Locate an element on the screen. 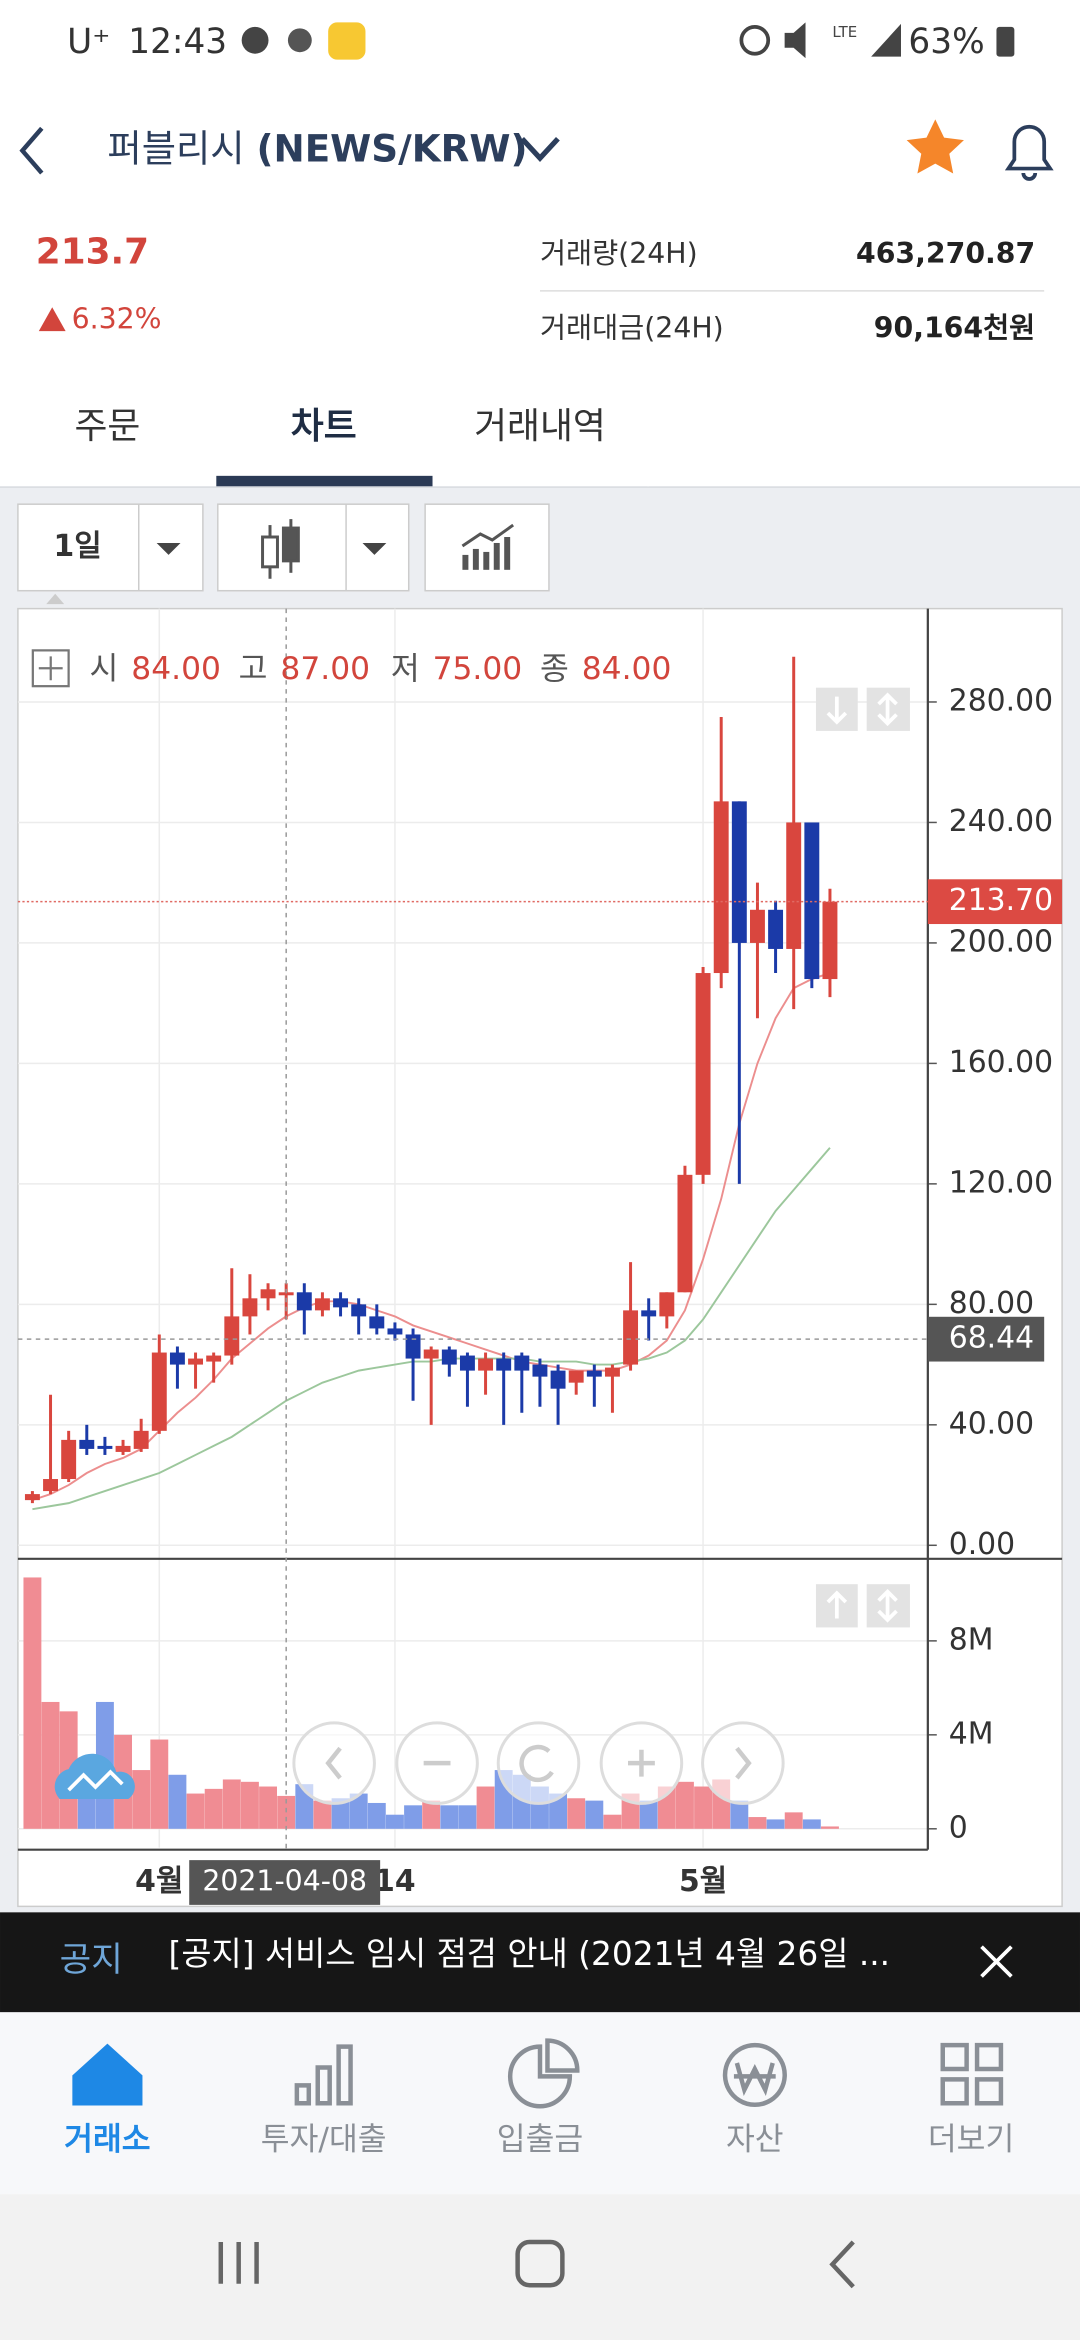  back-button is located at coordinates (31, 150).